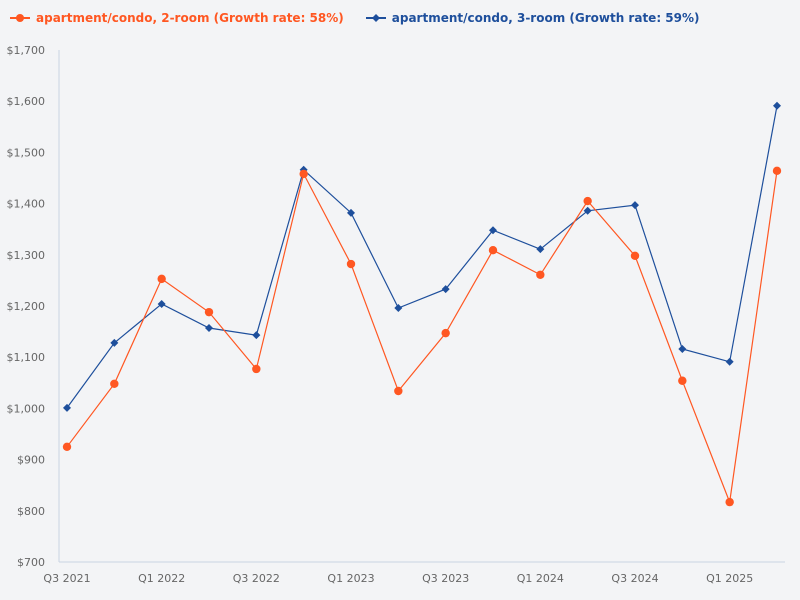  Describe the element at coordinates (350, 578) in the screenshot. I see `x-tick-label: Q1 2023` at that location.